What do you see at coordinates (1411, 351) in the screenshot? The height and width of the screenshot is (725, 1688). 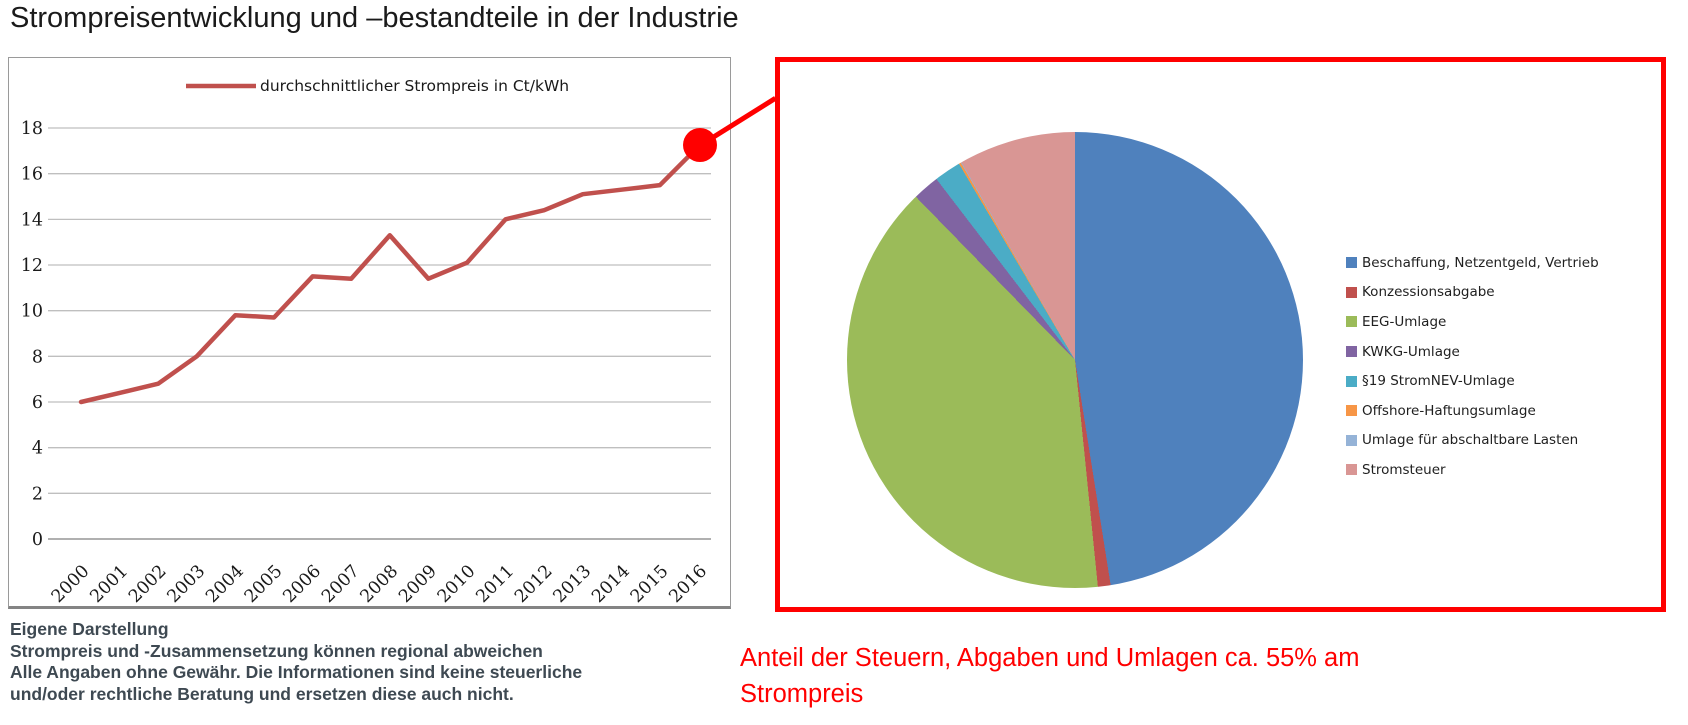 I see `pie-legend-label: KWKG-Umlage` at bounding box center [1411, 351].